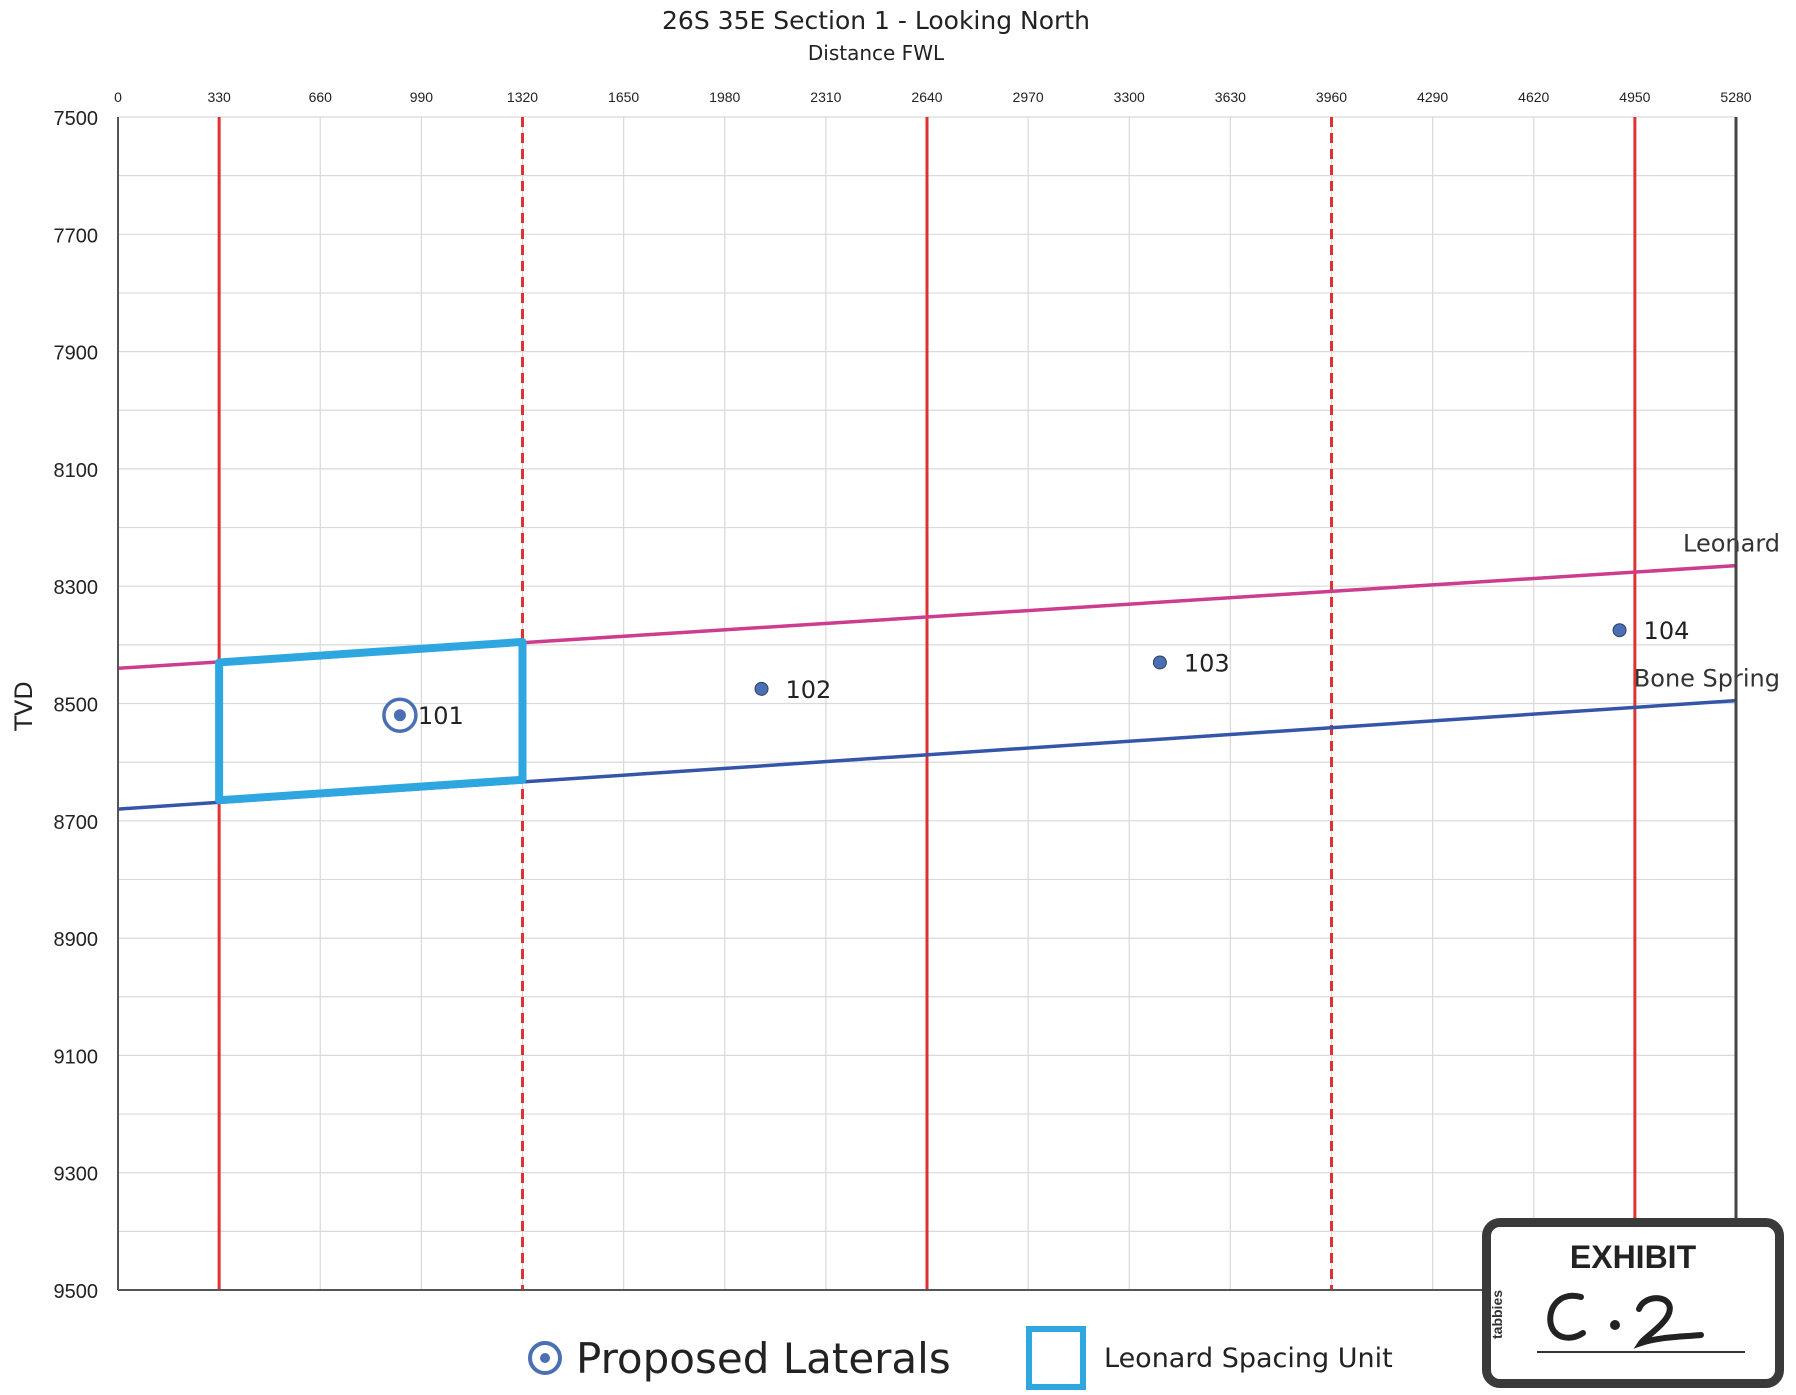 Image resolution: width=1796 pixels, height=1395 pixels. What do you see at coordinates (1625, 1320) in the screenshot?
I see `exhibit-handwritten-label-icon` at bounding box center [1625, 1320].